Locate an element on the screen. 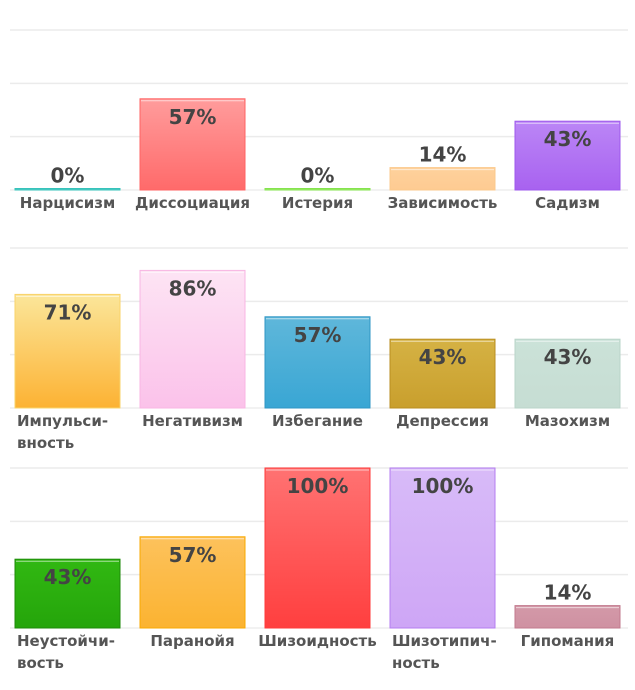 Image resolution: width=635 pixels, height=690 pixels. category-label: Истерия is located at coordinates (317, 203).